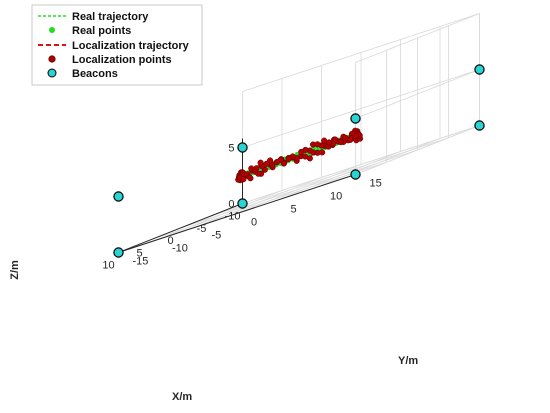  Describe the element at coordinates (180, 228) in the screenshot. I see `x-axis-line` at that location.